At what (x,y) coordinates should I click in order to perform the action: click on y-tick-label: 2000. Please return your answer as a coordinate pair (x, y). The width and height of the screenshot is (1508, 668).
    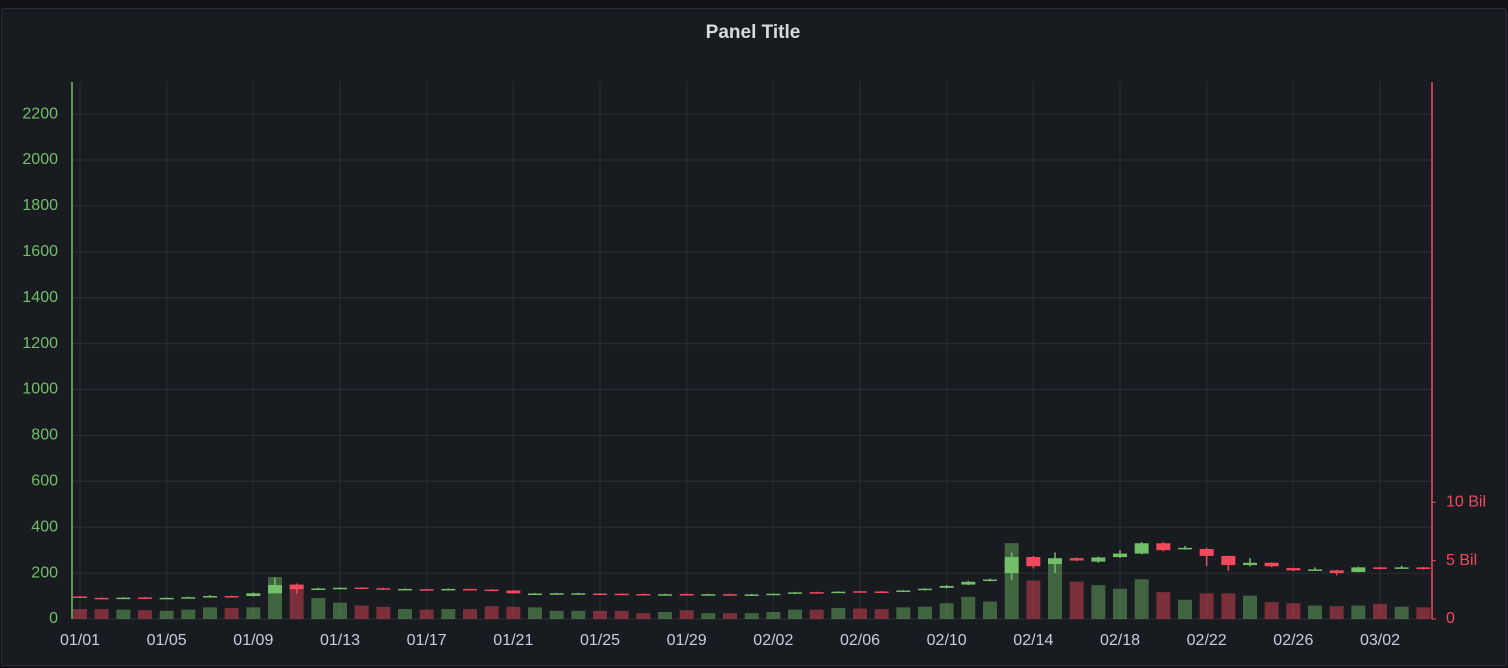
    Looking at the image, I should click on (40, 159).